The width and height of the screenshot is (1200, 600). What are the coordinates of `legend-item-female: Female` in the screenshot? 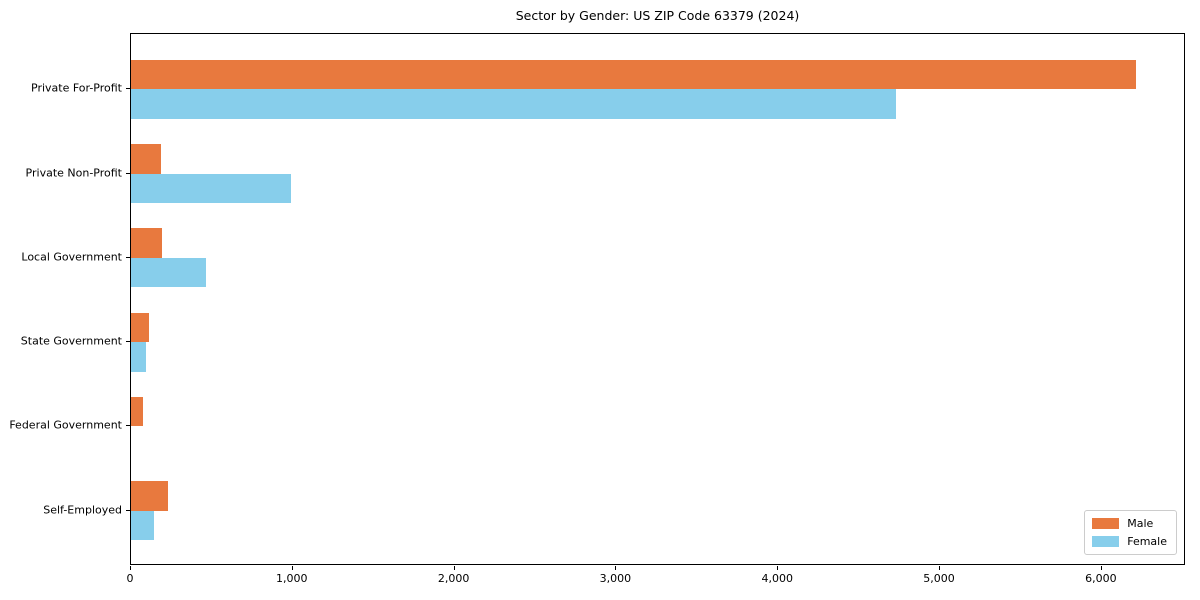 It's located at (1129, 541).